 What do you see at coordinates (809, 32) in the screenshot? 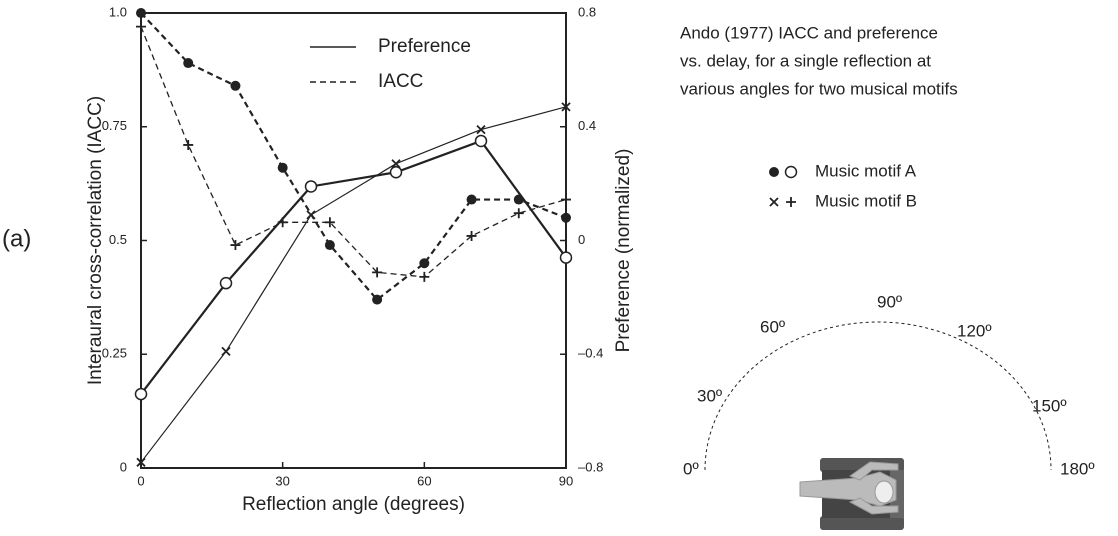
I see `description: Ando (1977) IACC and preference` at bounding box center [809, 32].